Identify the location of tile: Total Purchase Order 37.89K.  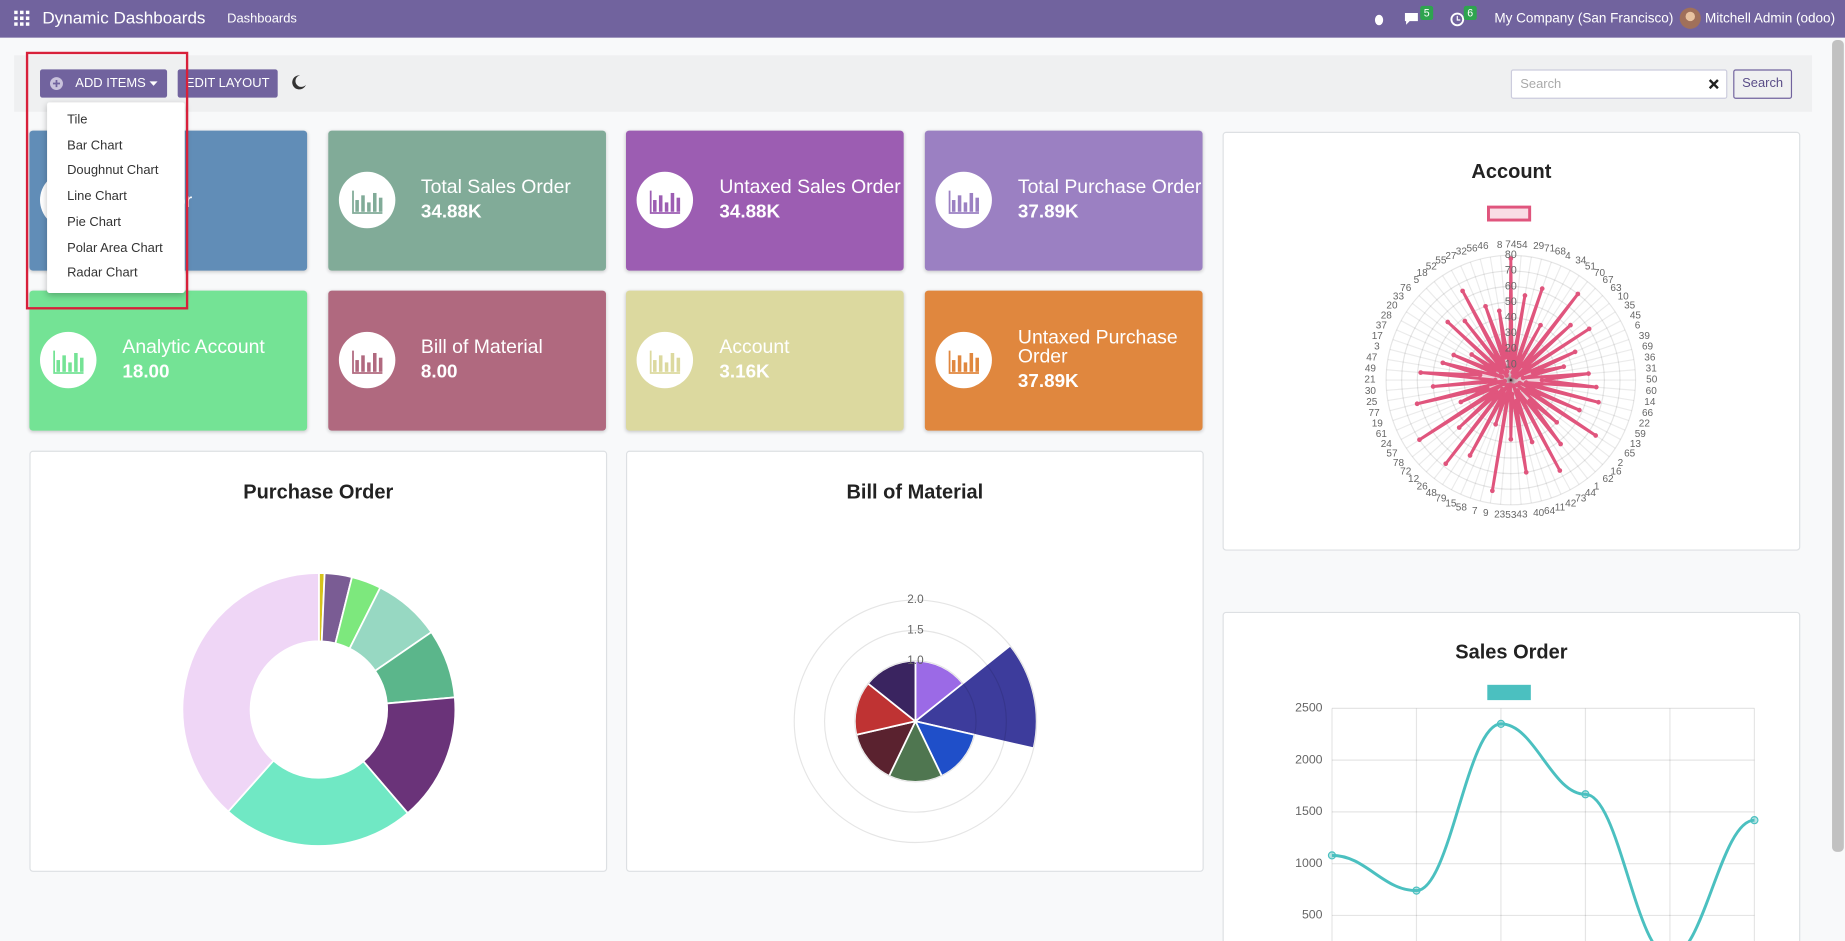
(1063, 200).